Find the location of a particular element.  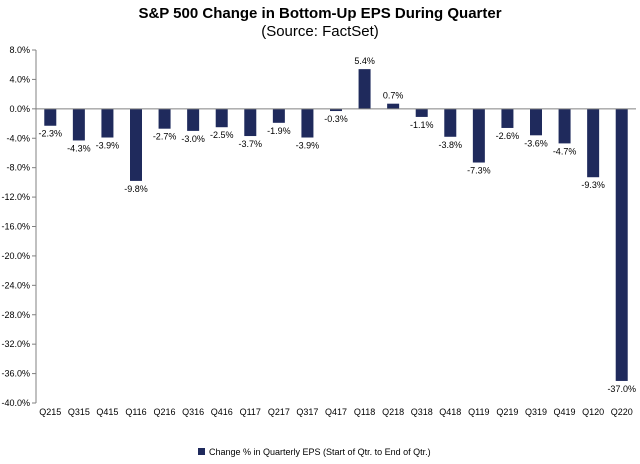

y-tick-label: -8.0% is located at coordinates (18, 168).